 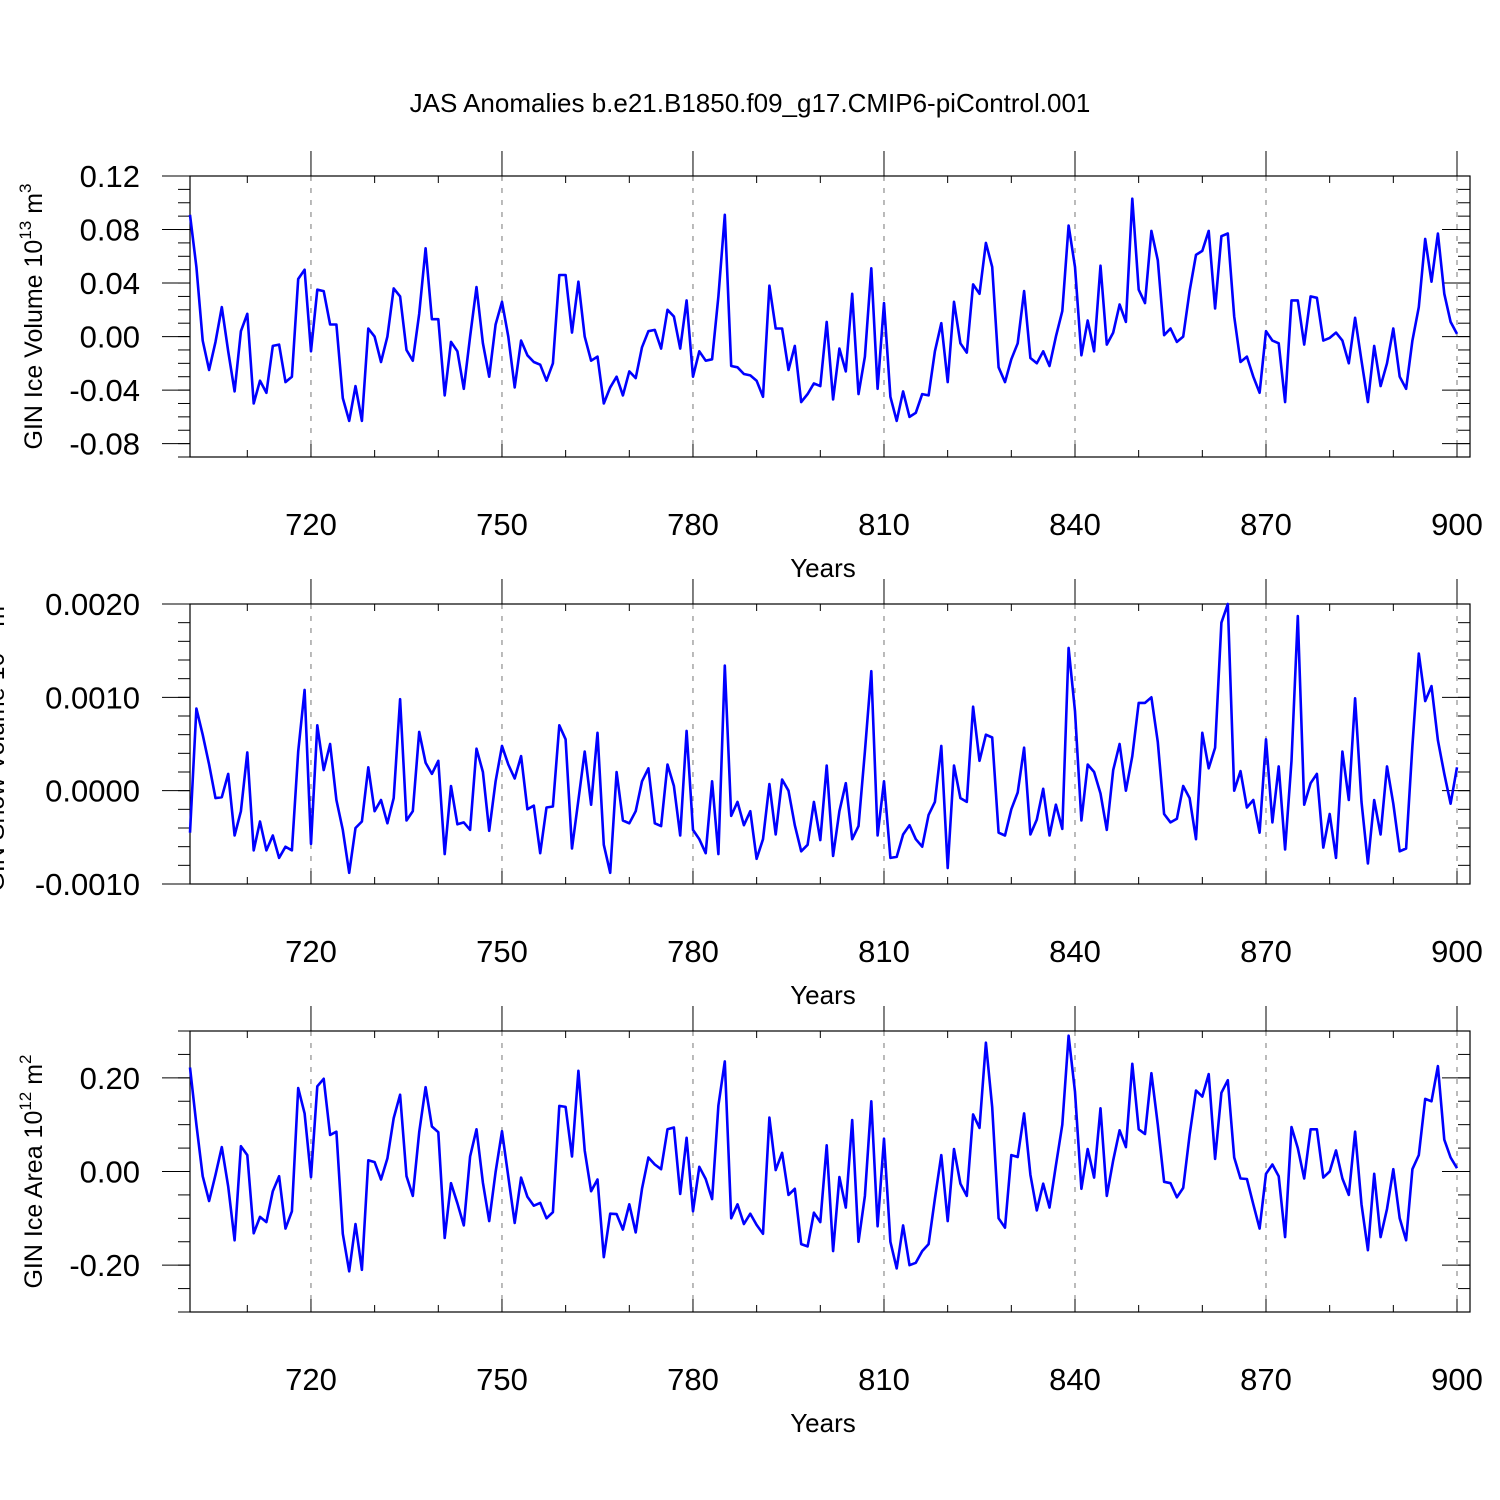 I want to click on y-tick-label: 0.0020, so click(x=92, y=604).